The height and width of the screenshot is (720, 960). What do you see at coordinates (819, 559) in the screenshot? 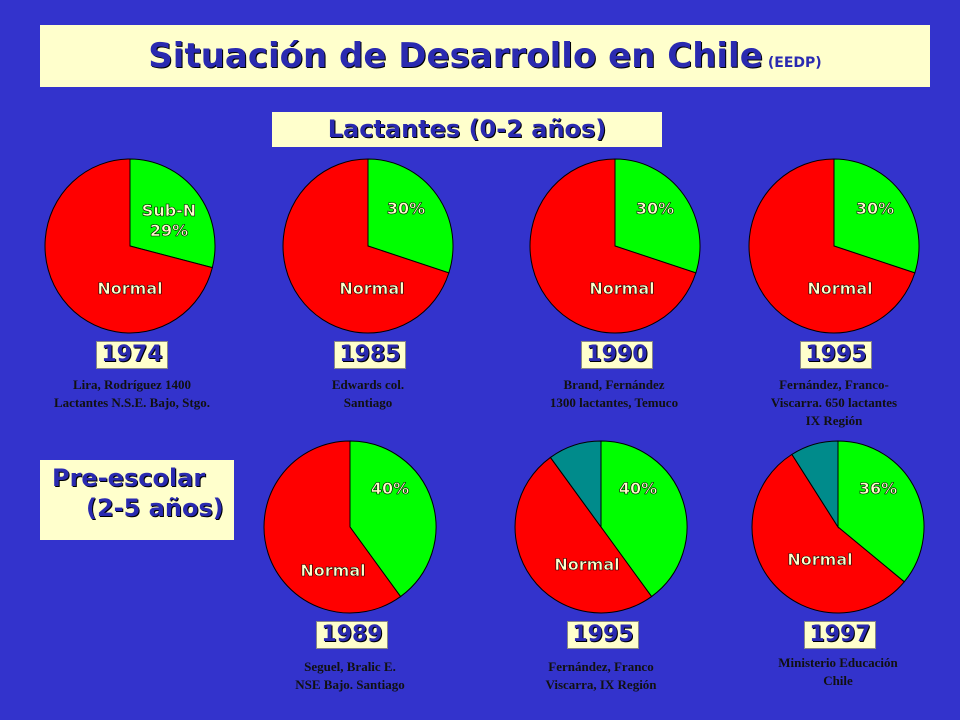
I see `pie-1997-normal-label: Normal` at bounding box center [819, 559].